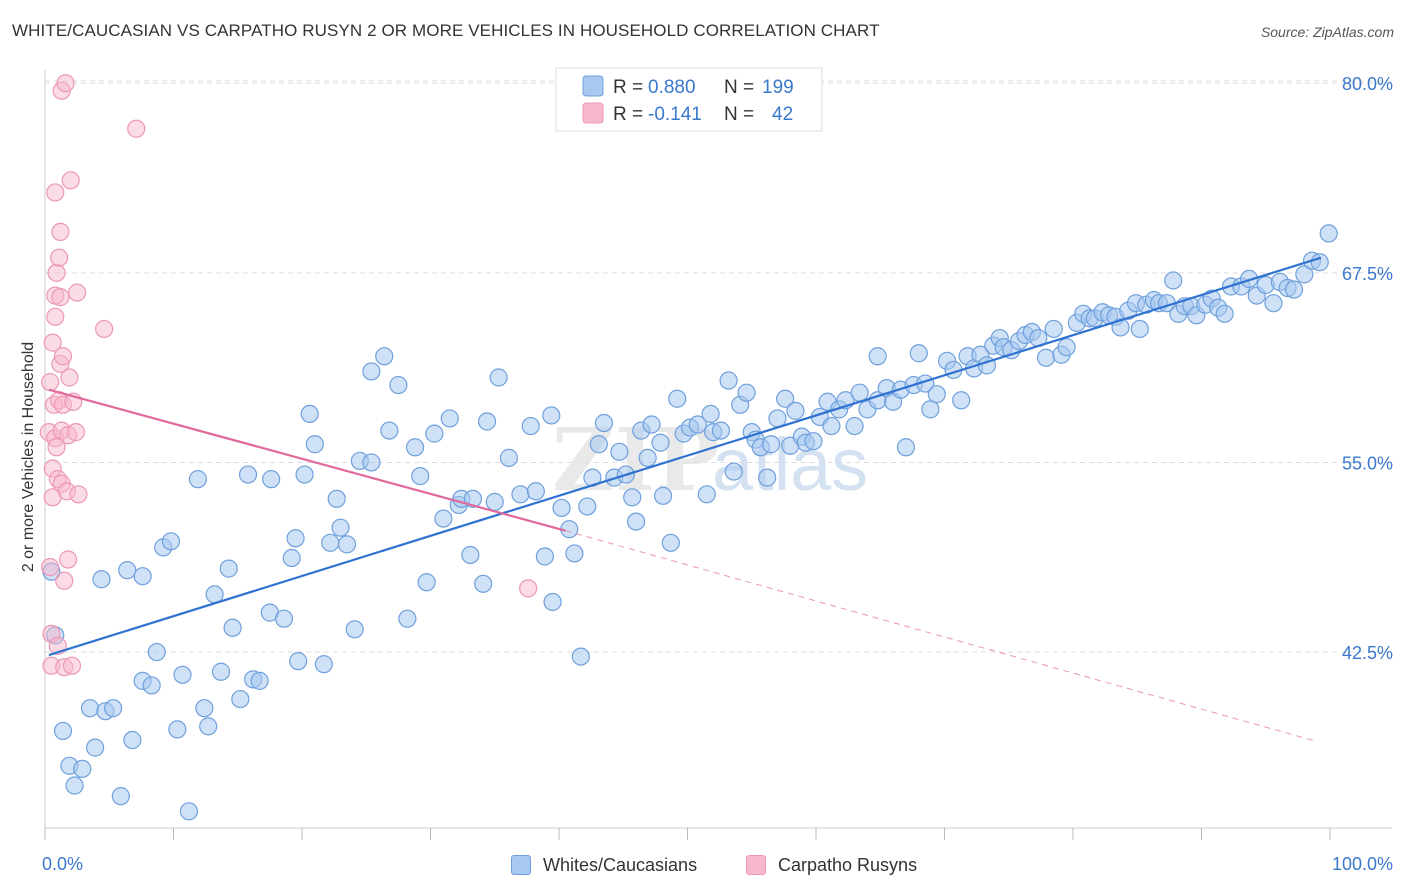  What do you see at coordinates (703, 865) in the screenshot?
I see `series-legend: Whites/Caucasians Carpatho Rusyns` at bounding box center [703, 865].